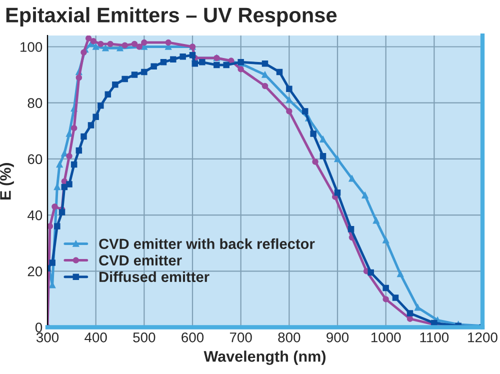  Describe the element at coordinates (31, 47) in the screenshot. I see `y-tick-label: 100` at that location.